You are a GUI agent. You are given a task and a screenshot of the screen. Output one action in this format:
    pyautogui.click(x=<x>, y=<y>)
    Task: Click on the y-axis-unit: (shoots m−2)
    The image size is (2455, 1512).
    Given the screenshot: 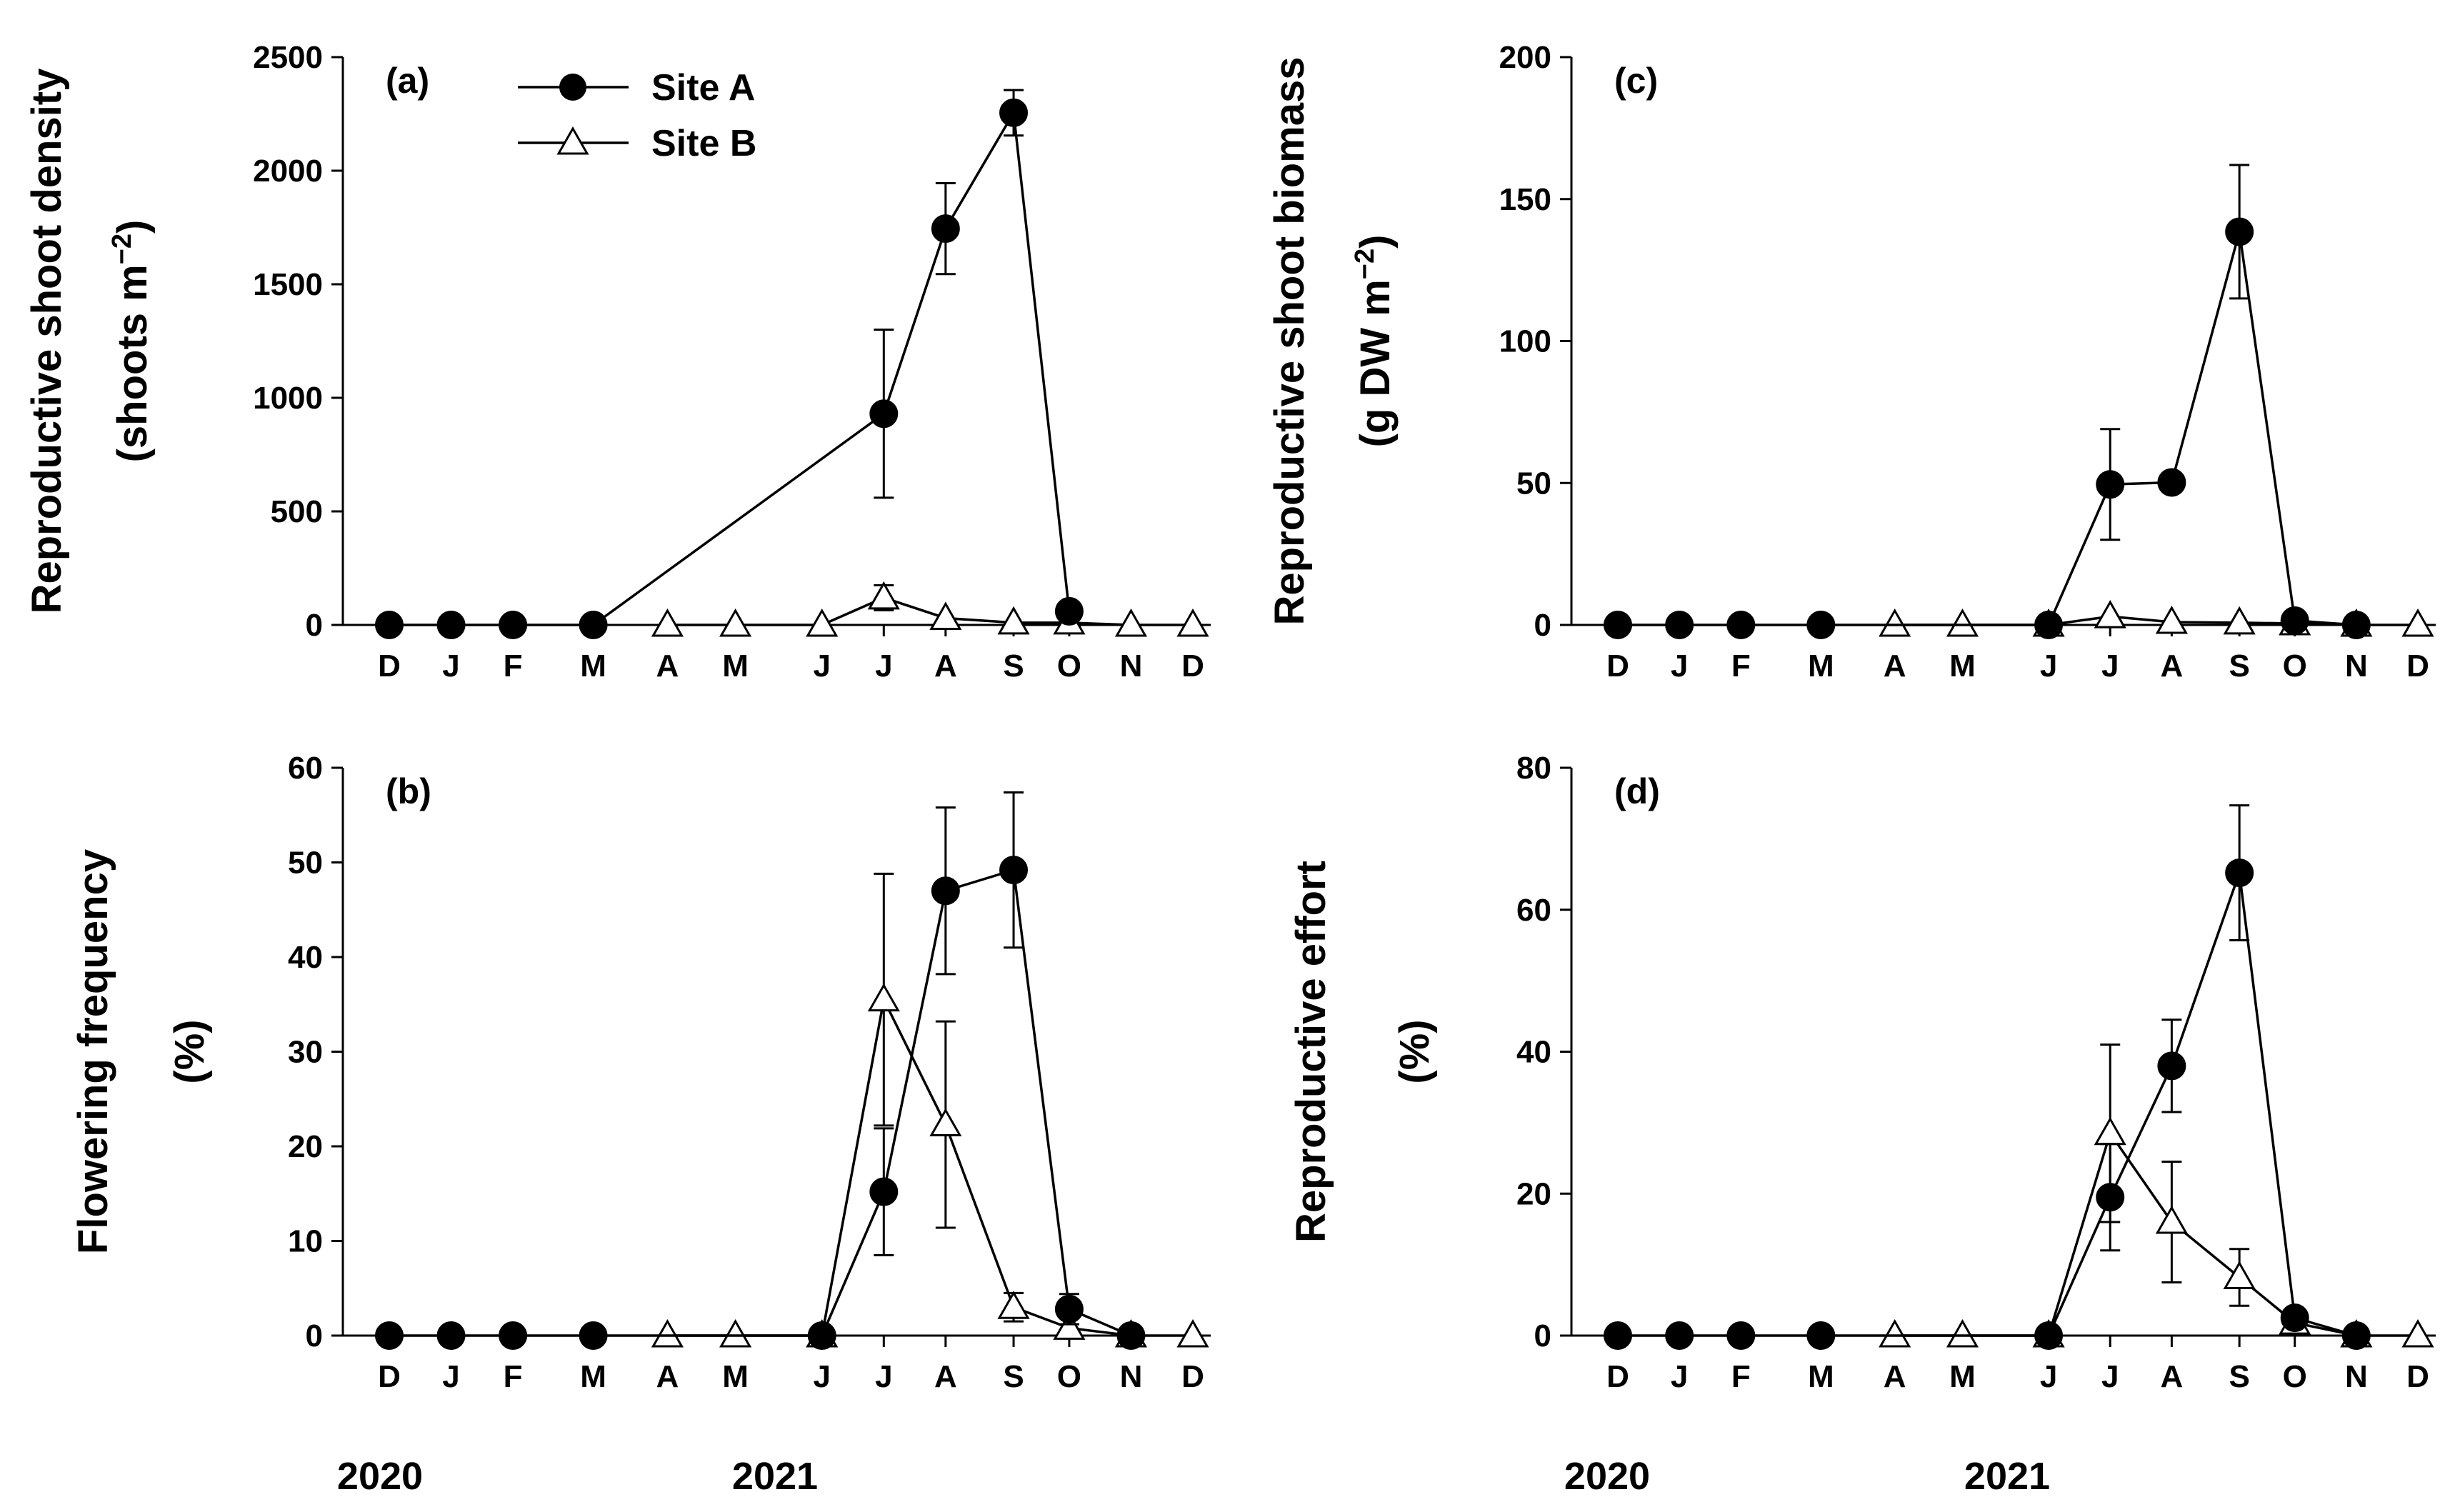 What is the action you would take?
    pyautogui.click(x=131, y=341)
    